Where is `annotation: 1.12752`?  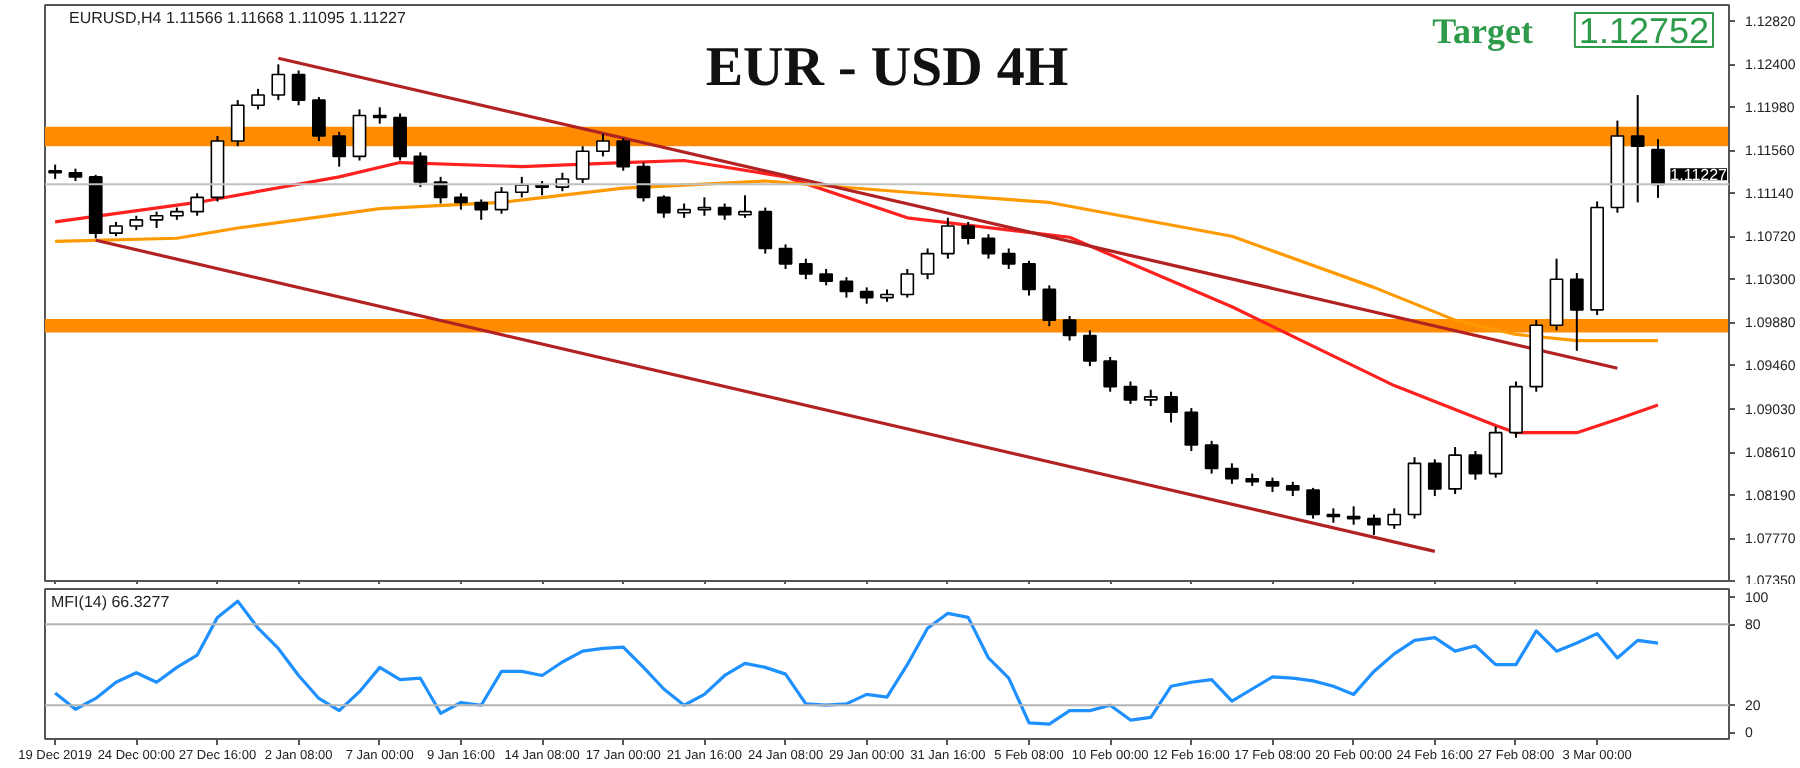
annotation: 1.12752 is located at coordinates (1644, 31).